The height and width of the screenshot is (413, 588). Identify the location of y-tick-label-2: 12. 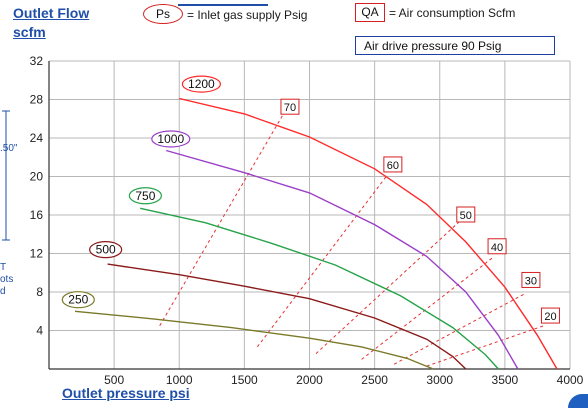
(37, 254).